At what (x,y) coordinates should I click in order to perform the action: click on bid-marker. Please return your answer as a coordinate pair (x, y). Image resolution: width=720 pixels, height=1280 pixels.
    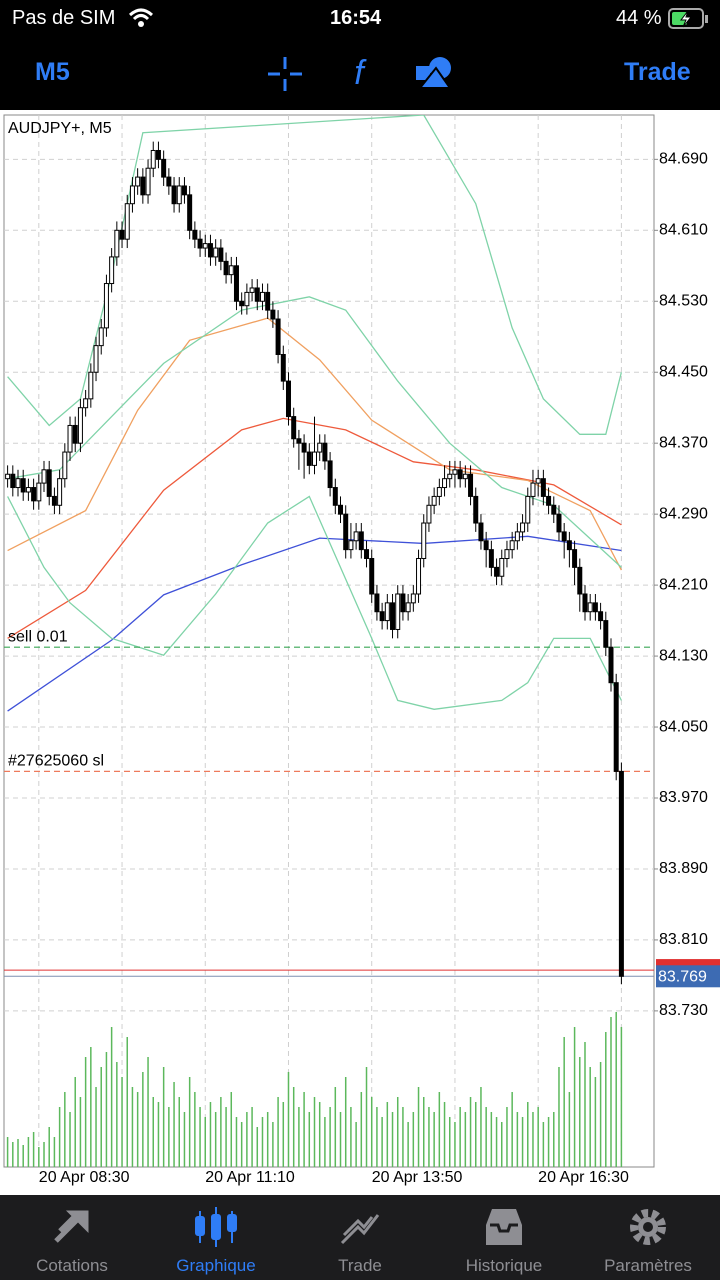
    Looking at the image, I should click on (688, 976).